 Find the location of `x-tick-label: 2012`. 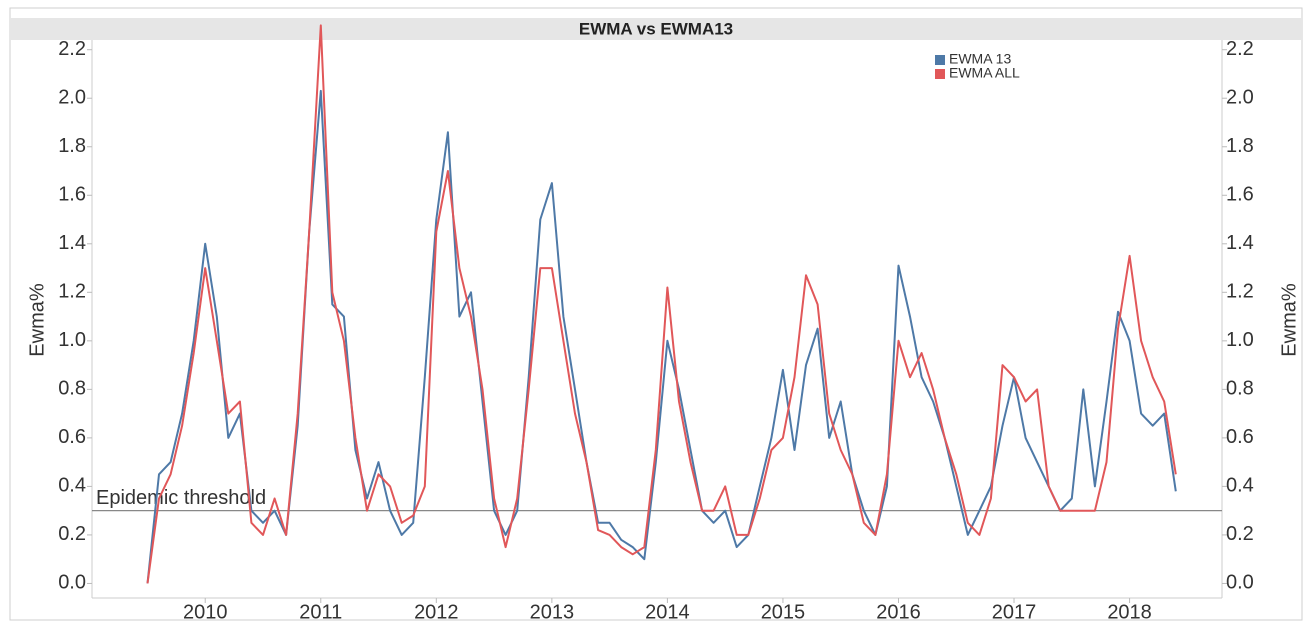

x-tick-label: 2012 is located at coordinates (436, 612).